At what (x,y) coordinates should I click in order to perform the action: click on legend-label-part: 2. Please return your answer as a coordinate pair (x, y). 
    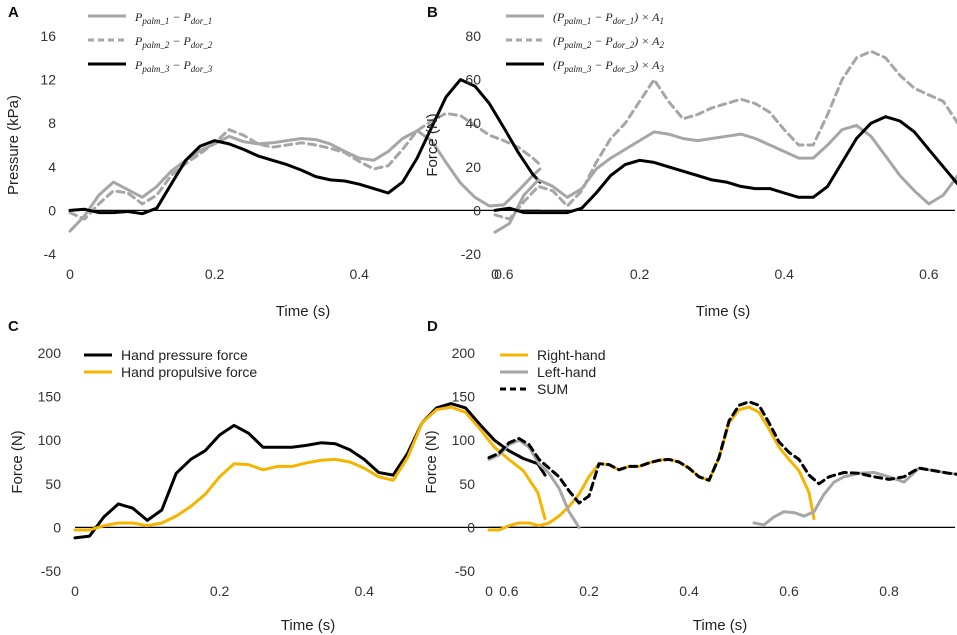
    Looking at the image, I should click on (662, 45).